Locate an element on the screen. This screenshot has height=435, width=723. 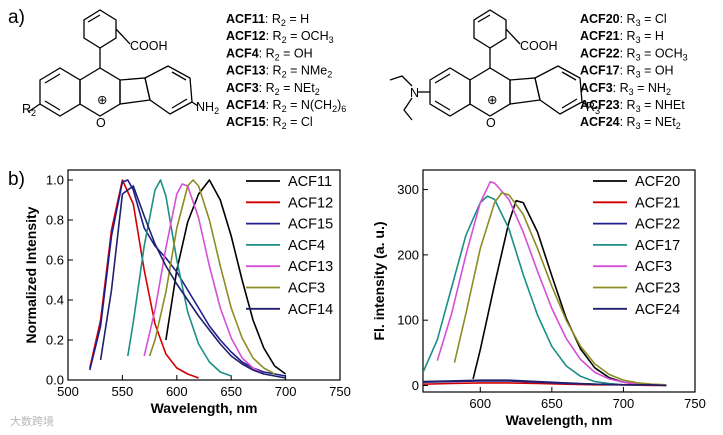
struct2-r-group: R3 is located at coordinates (593, 108).